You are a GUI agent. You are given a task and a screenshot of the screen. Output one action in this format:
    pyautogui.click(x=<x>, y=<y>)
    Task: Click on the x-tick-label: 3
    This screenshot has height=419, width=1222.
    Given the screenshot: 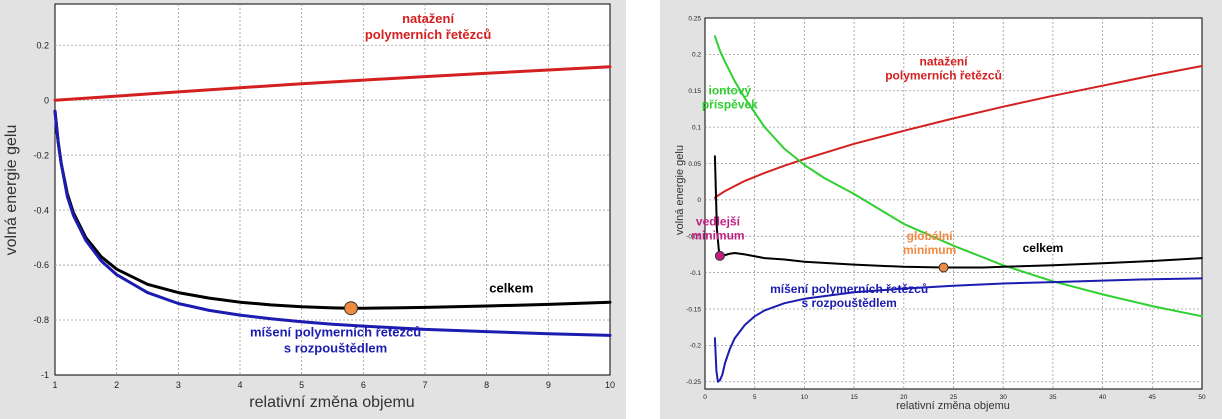 What is the action you would take?
    pyautogui.click(x=178, y=385)
    